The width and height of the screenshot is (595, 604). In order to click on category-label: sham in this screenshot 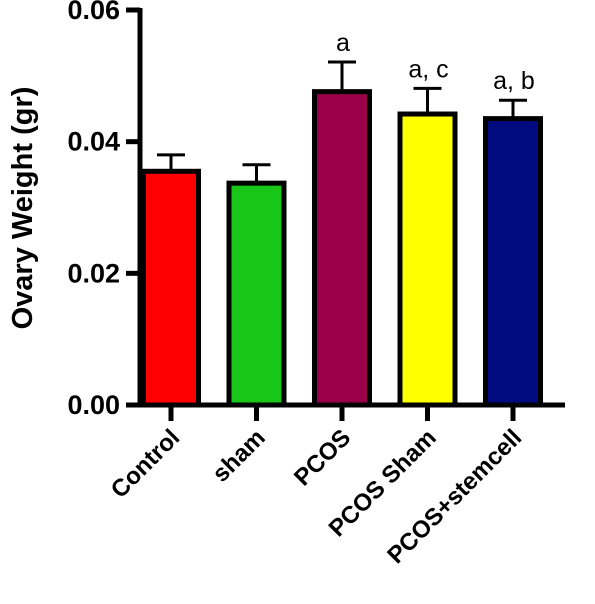, I will do `click(238, 455)`.